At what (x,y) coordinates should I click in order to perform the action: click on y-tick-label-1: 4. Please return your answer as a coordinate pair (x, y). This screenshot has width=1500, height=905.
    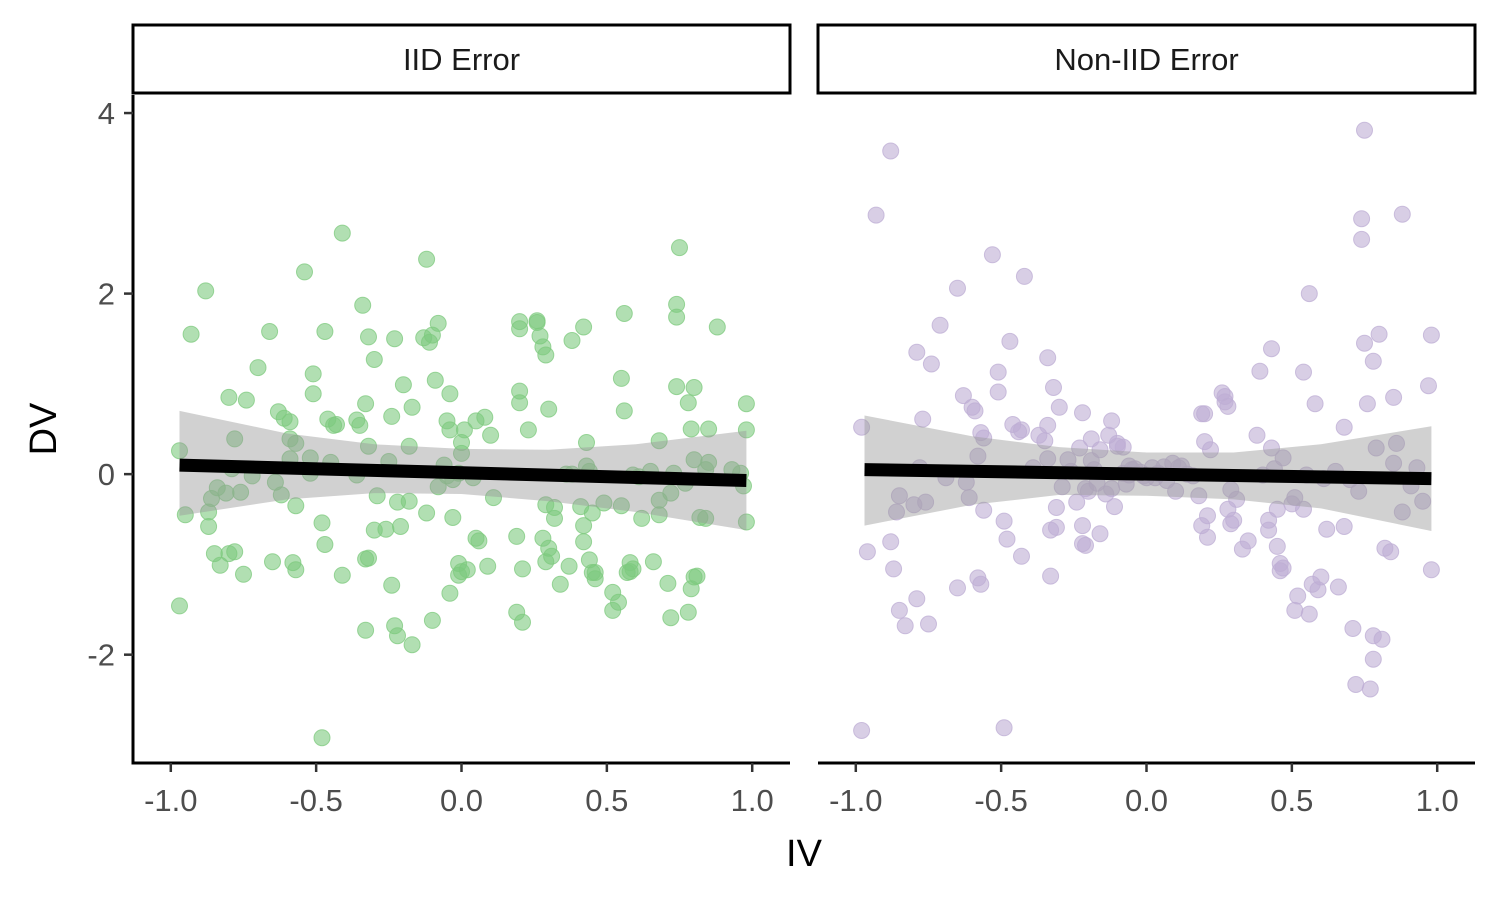
    Looking at the image, I should click on (106, 113).